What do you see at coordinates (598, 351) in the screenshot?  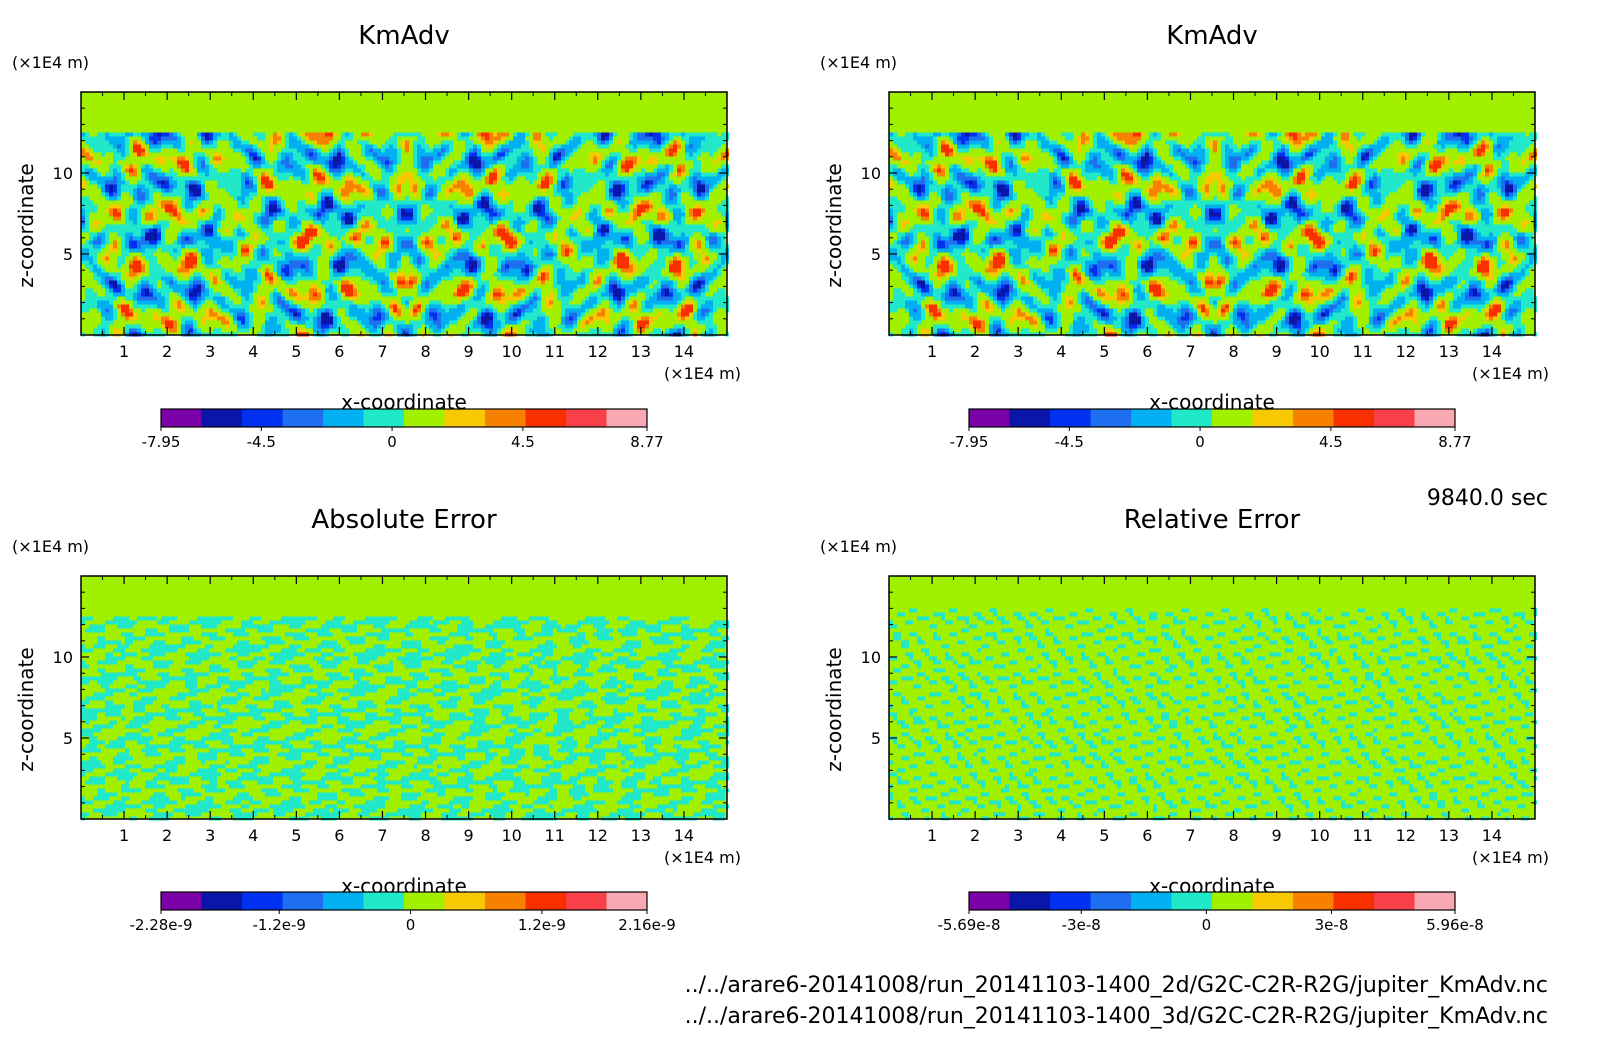 I see `x-tick-label: 12` at bounding box center [598, 351].